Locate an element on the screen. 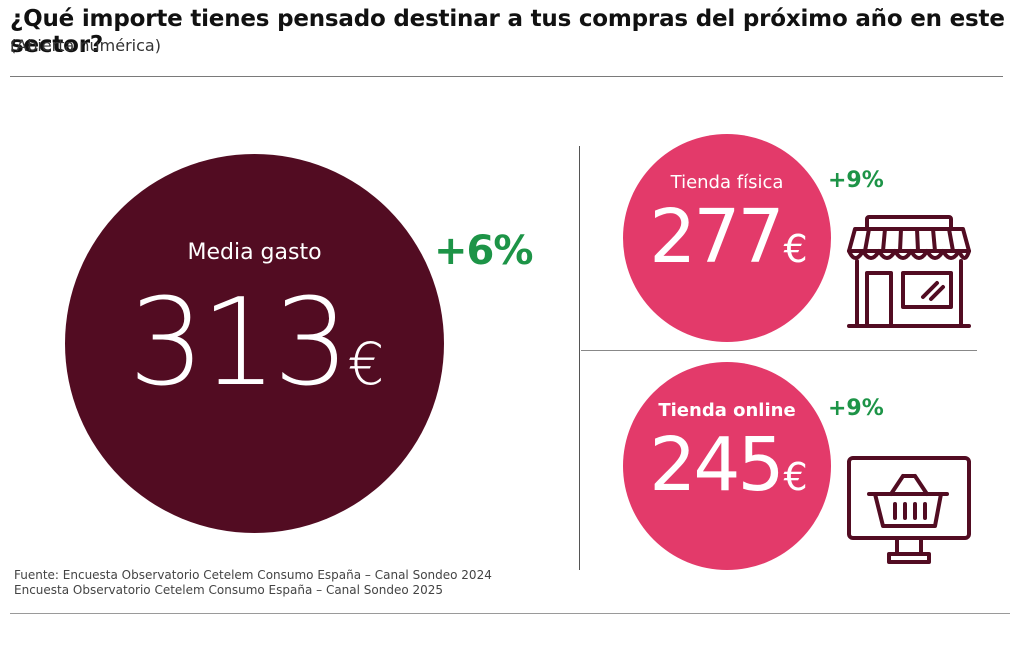 The image size is (1024, 650). online-store-label: Tienda online is located at coordinates (727, 410).